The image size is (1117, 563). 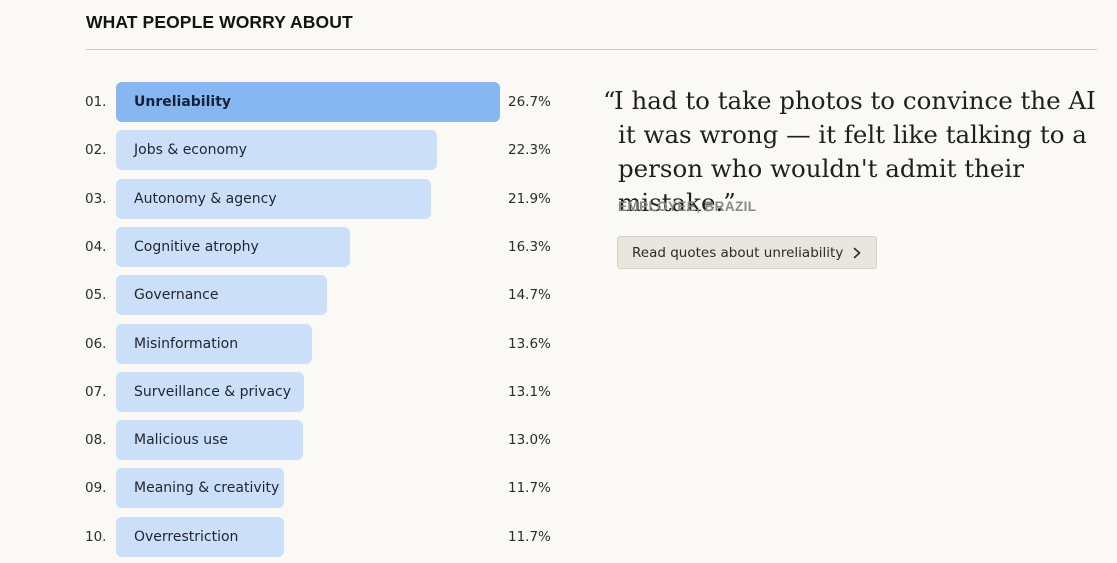 What do you see at coordinates (738, 252) in the screenshot?
I see `read-quotes-button-label: Read quotes about unreliability` at bounding box center [738, 252].